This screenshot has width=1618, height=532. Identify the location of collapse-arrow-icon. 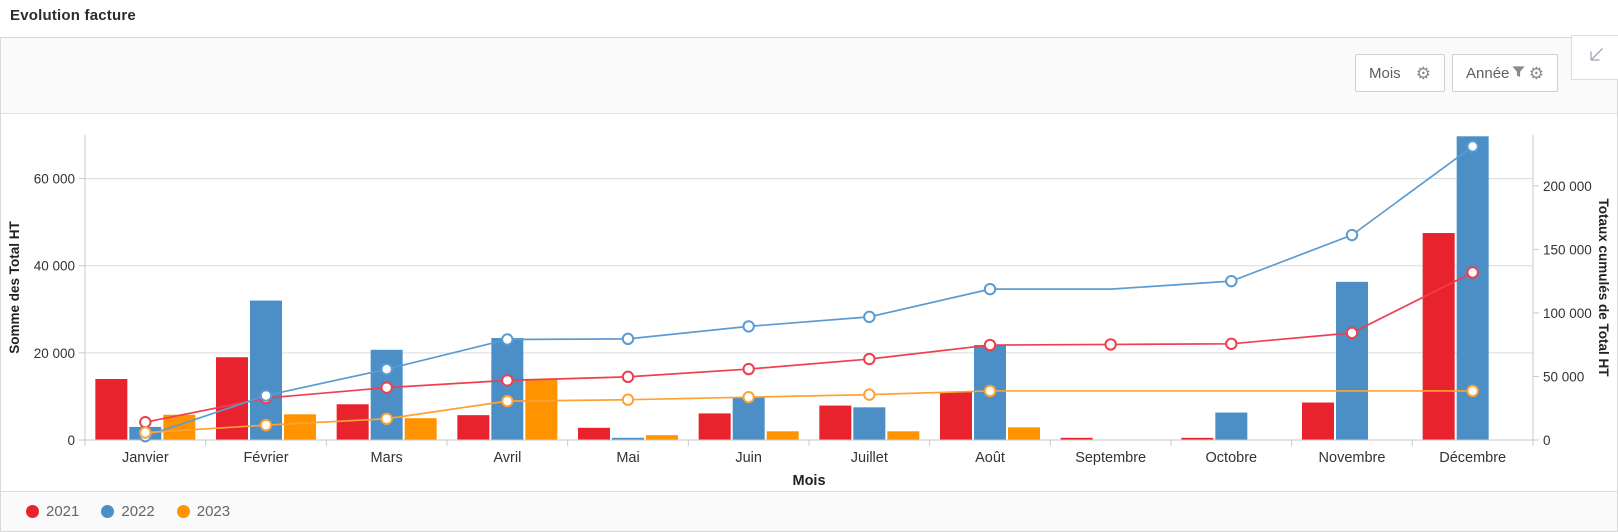
(1596, 57).